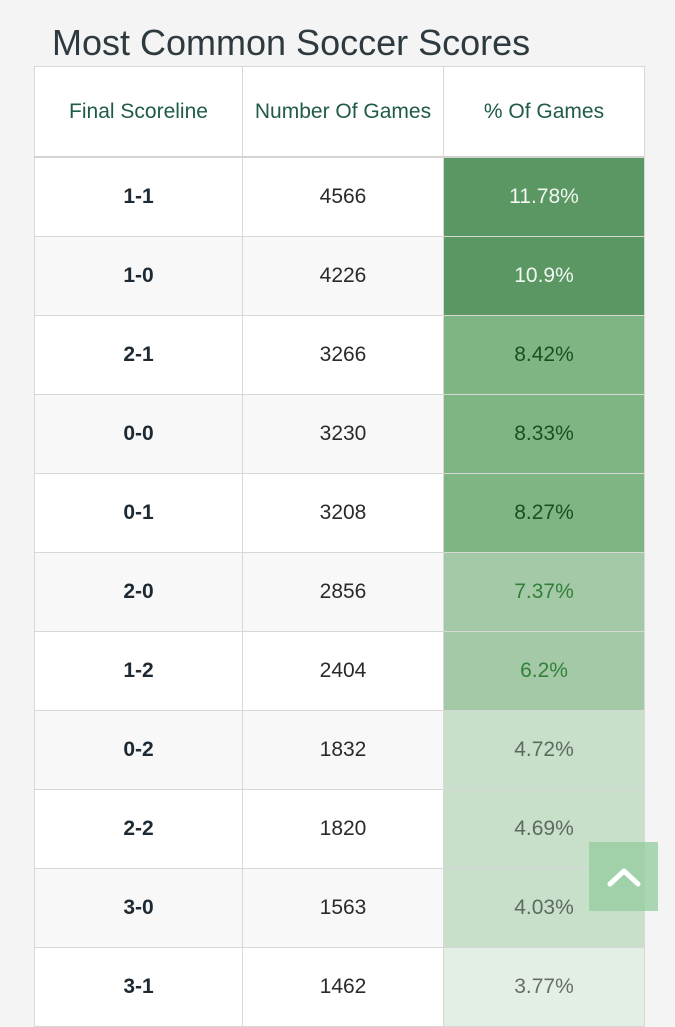  I want to click on scoreline-cell: 2-2, so click(138, 829).